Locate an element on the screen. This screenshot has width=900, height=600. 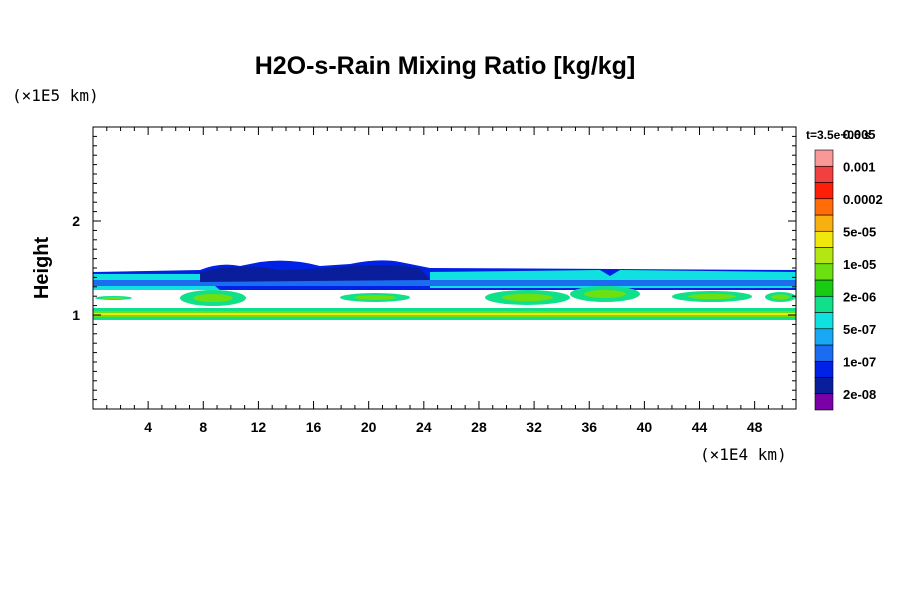
colorbar is located at coordinates (824, 280).